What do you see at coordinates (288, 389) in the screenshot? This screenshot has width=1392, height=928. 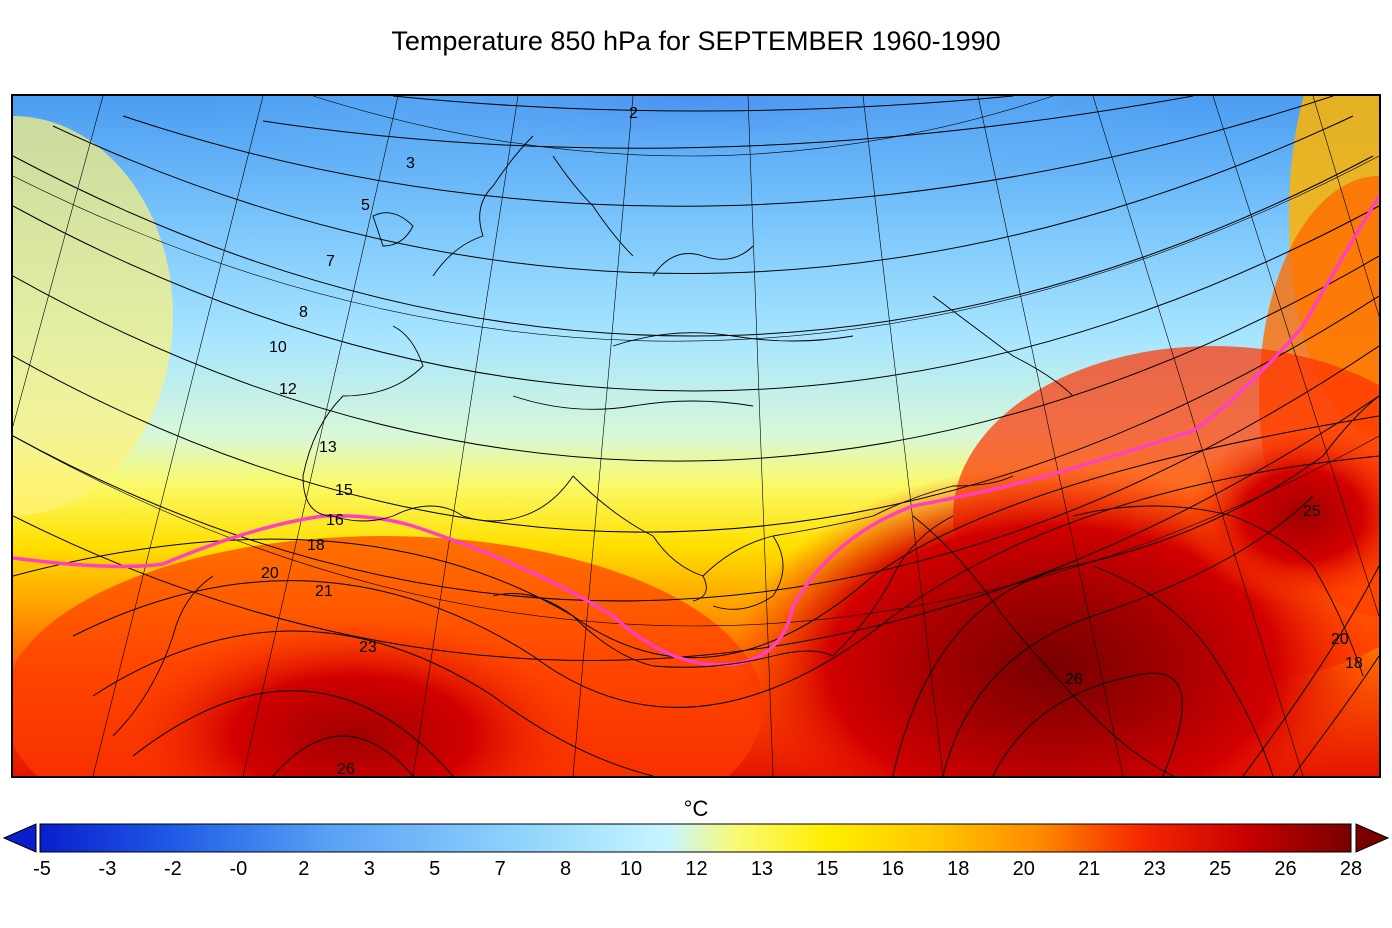 I see `contour-label: 12` at bounding box center [288, 389].